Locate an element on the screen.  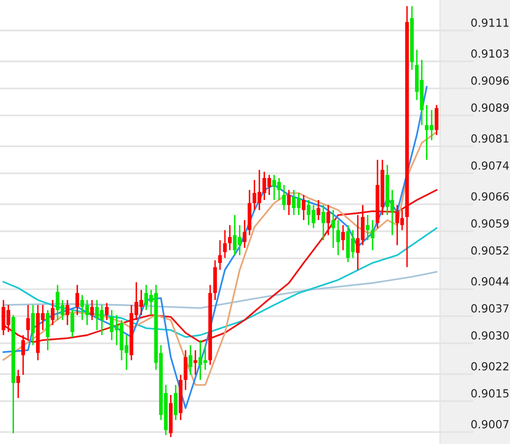
y-tick-label: 0.9052 is located at coordinates (489, 250).